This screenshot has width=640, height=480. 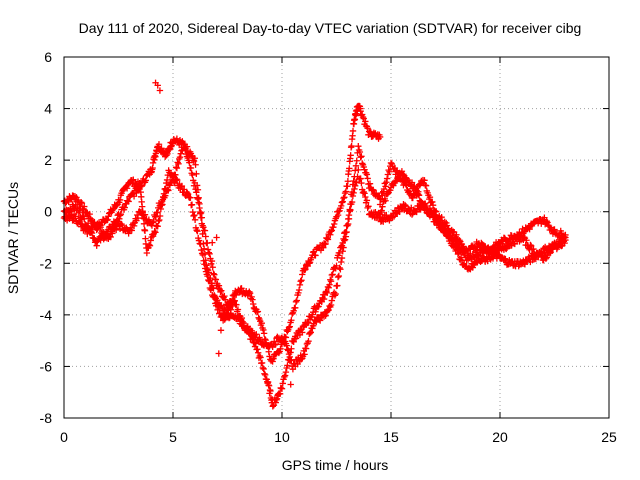 I want to click on x-tick-label: 0, so click(x=64, y=437).